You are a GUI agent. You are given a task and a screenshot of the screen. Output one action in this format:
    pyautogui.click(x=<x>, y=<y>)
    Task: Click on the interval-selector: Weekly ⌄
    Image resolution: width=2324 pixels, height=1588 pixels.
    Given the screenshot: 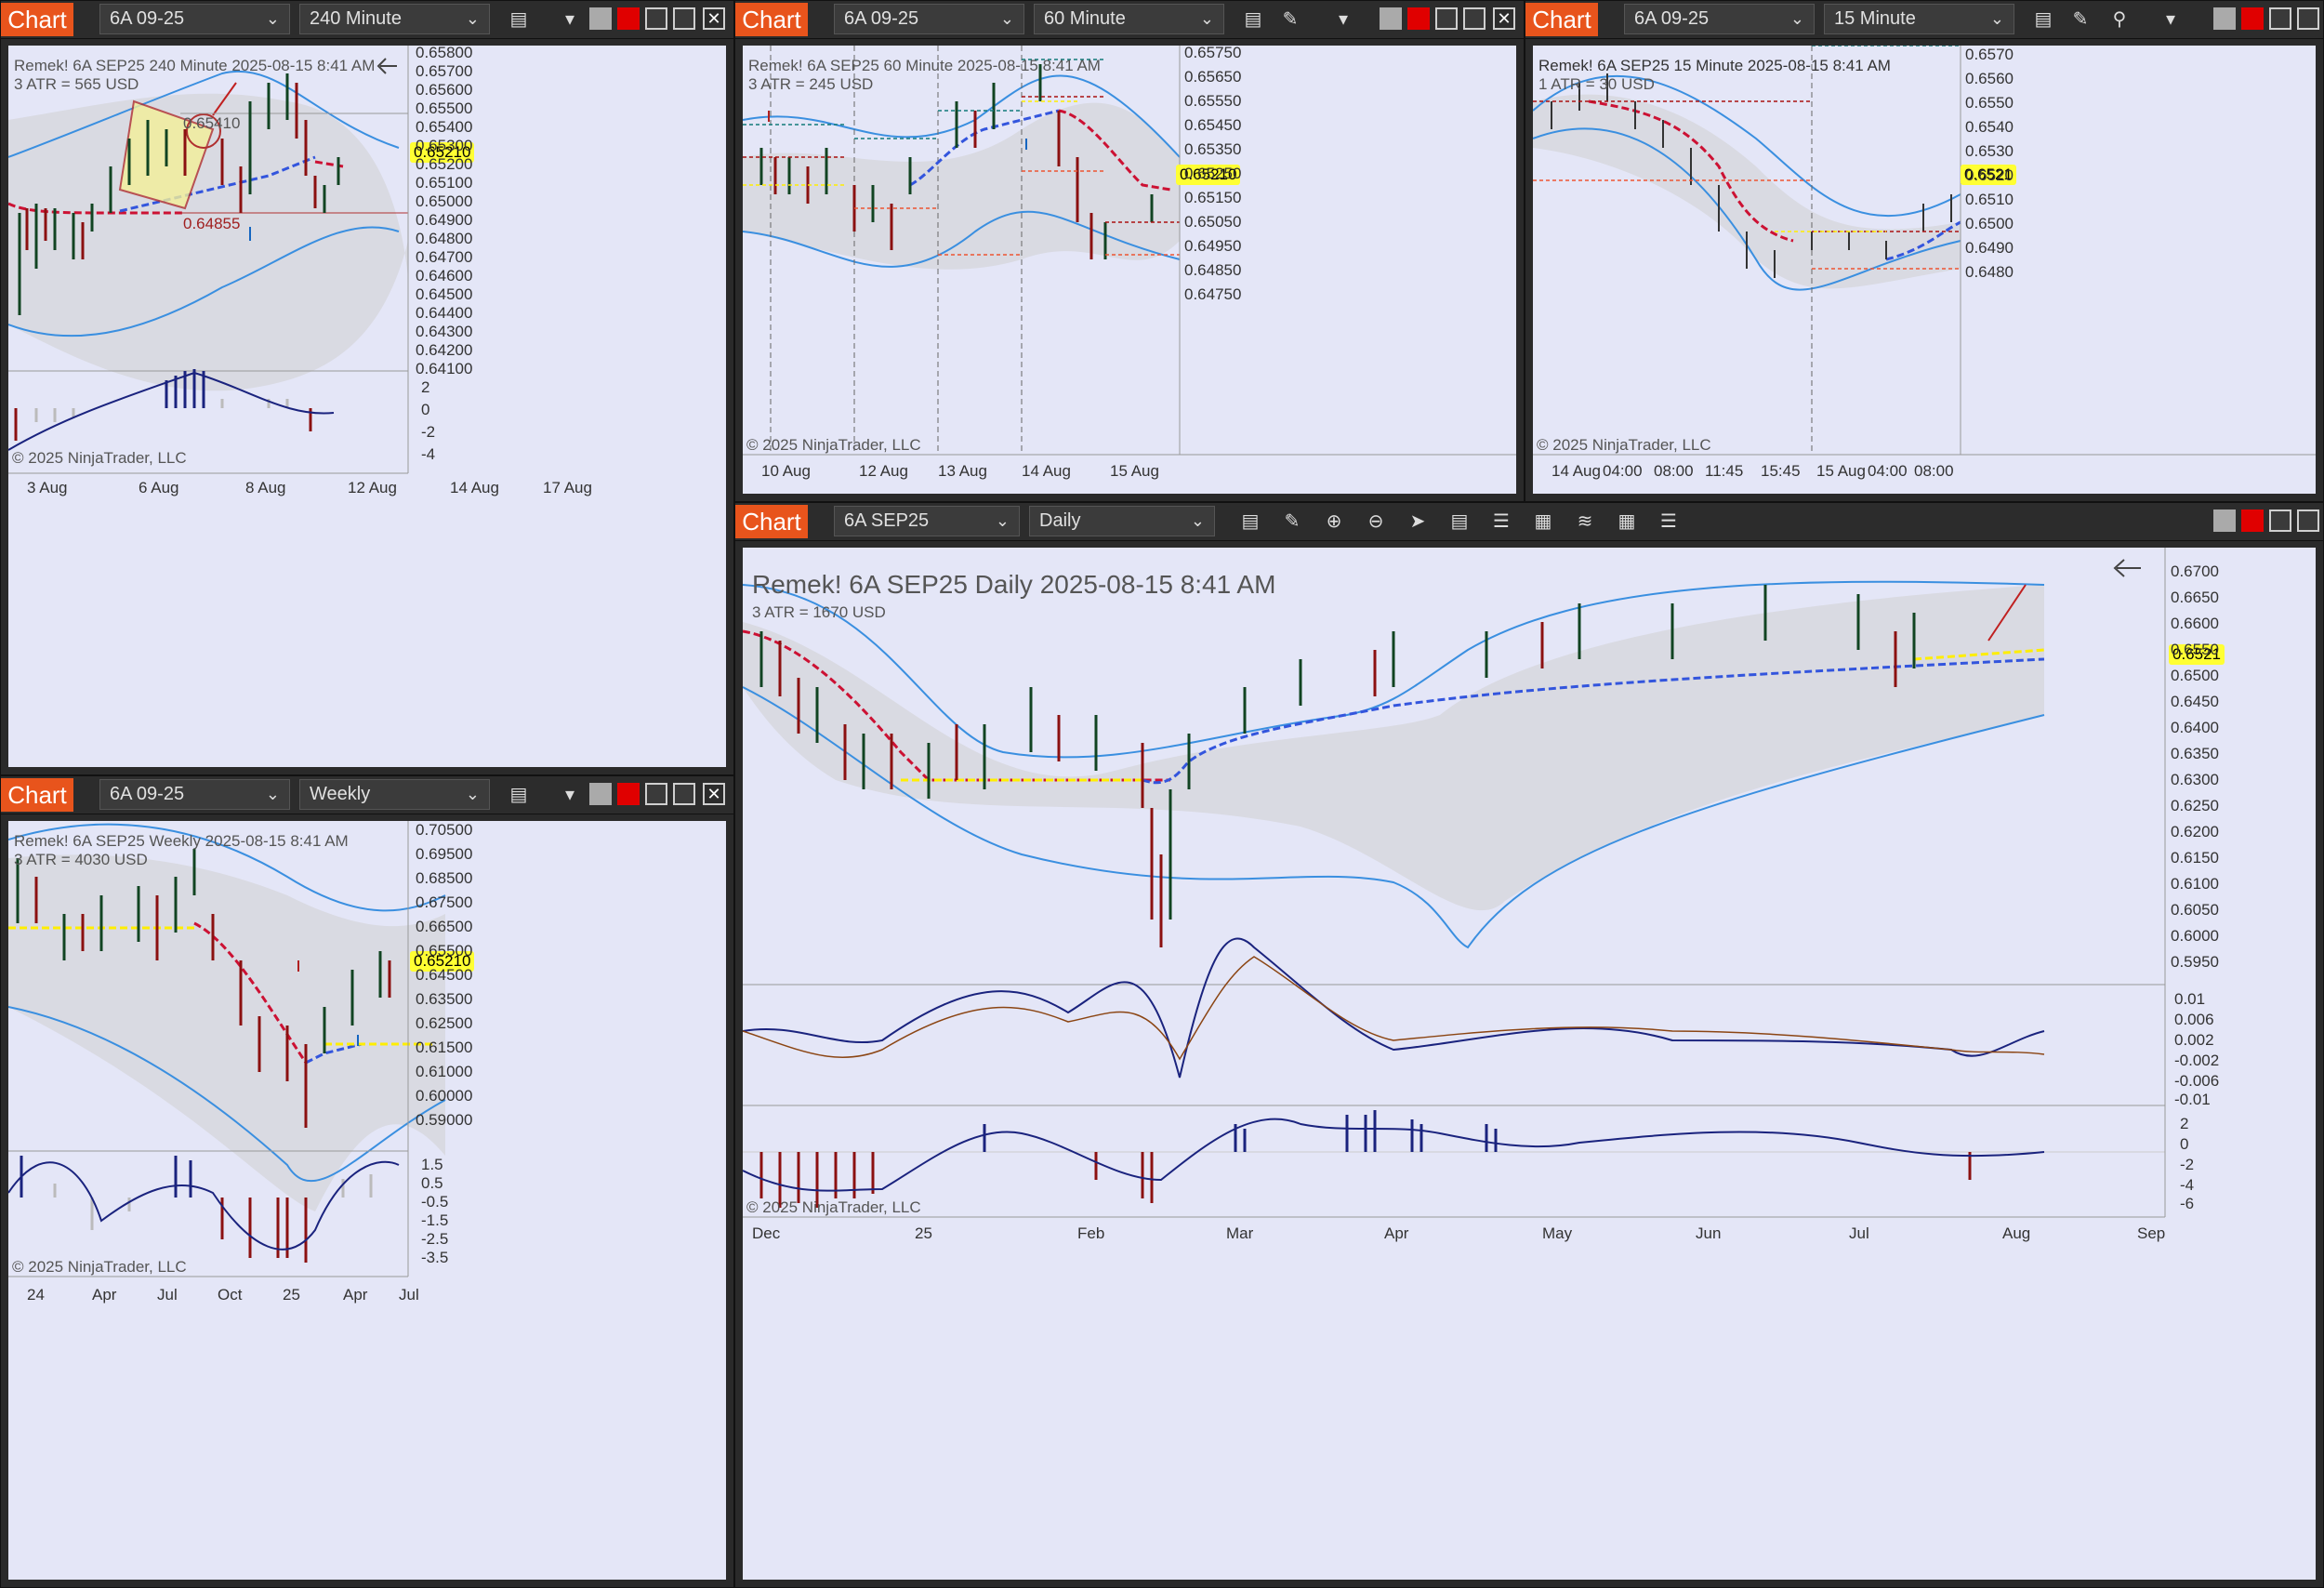 What is the action you would take?
    pyautogui.click(x=394, y=794)
    